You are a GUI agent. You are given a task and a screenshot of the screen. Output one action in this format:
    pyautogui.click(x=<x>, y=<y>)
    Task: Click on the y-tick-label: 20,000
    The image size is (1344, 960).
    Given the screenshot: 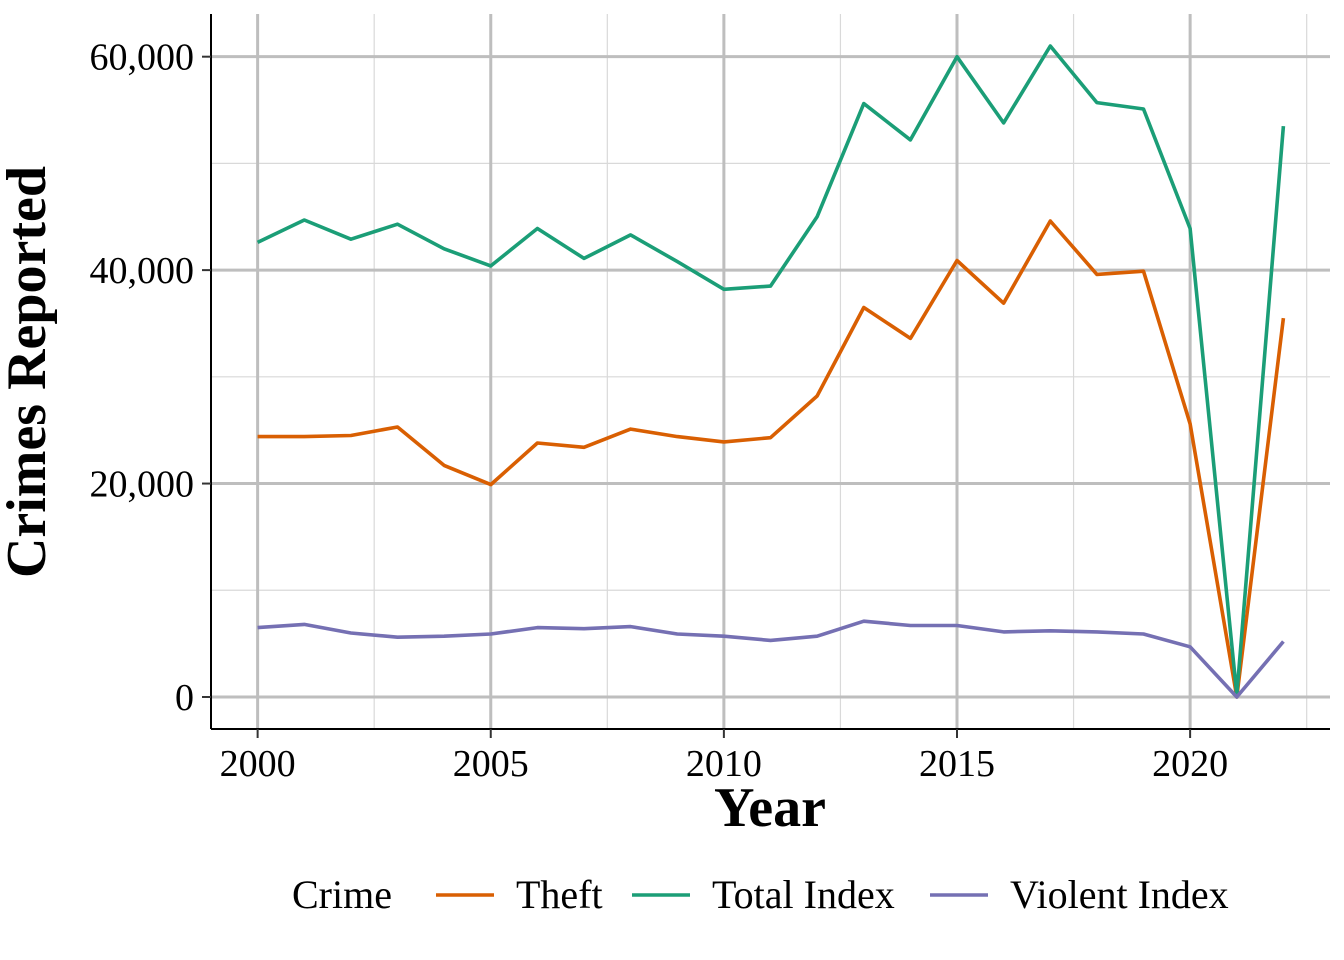 What is the action you would take?
    pyautogui.click(x=142, y=485)
    